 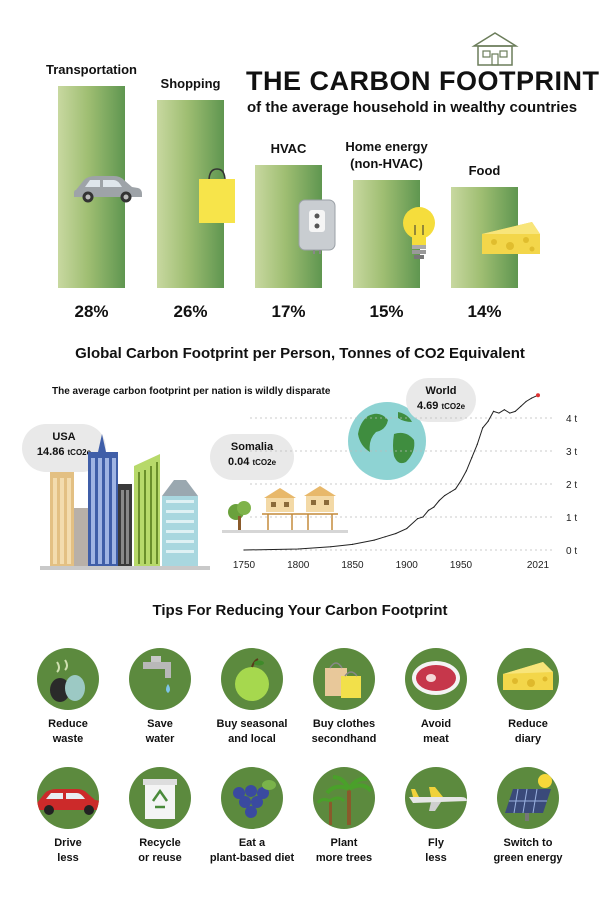 I want to click on footprint-series-line, so click(x=391, y=472).